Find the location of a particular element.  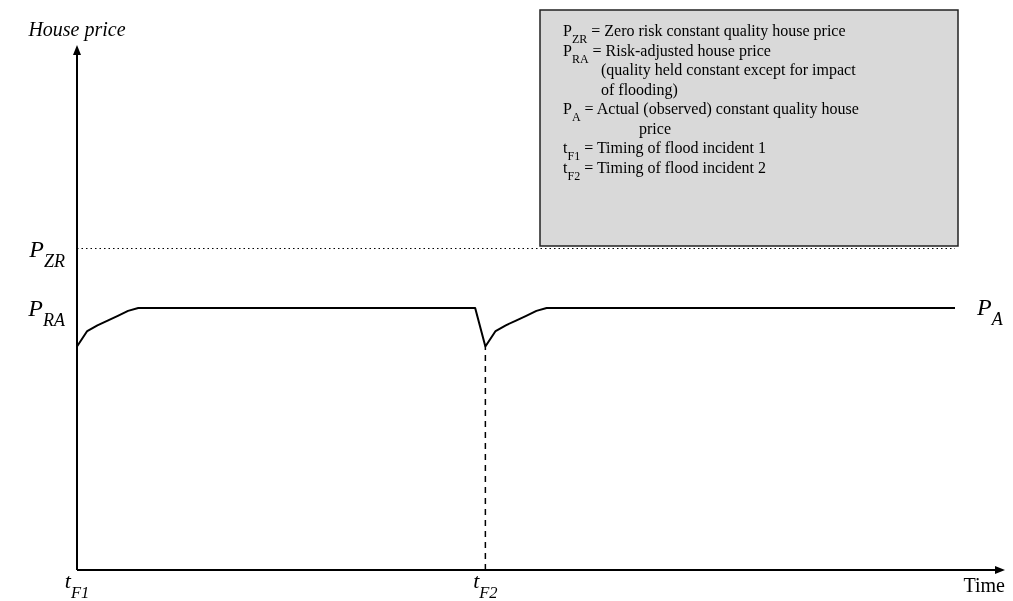

text: P$_{RA}$ is located at coordinates (46, 312).